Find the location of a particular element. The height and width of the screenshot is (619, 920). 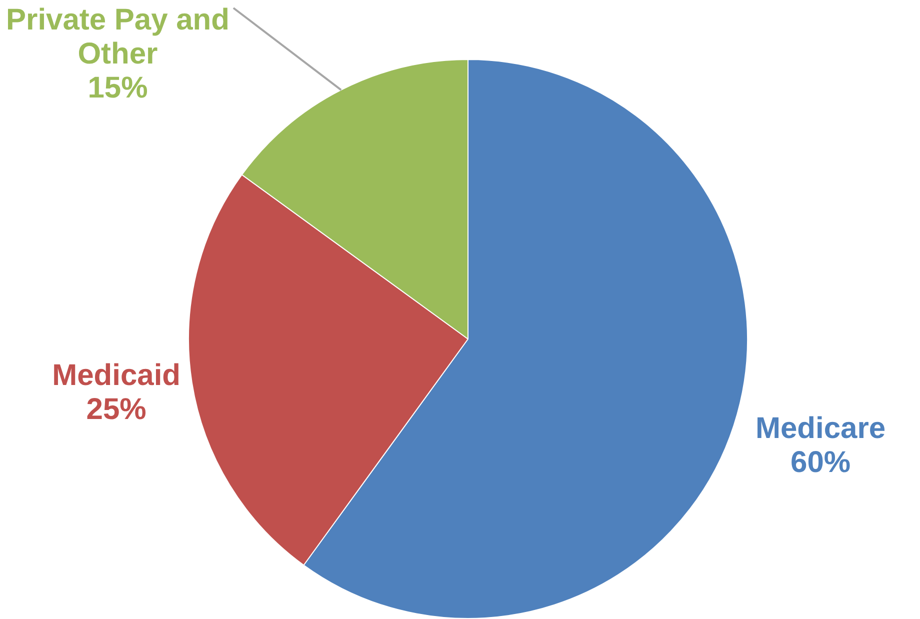

slice-label: Medicaid is located at coordinates (116, 375).